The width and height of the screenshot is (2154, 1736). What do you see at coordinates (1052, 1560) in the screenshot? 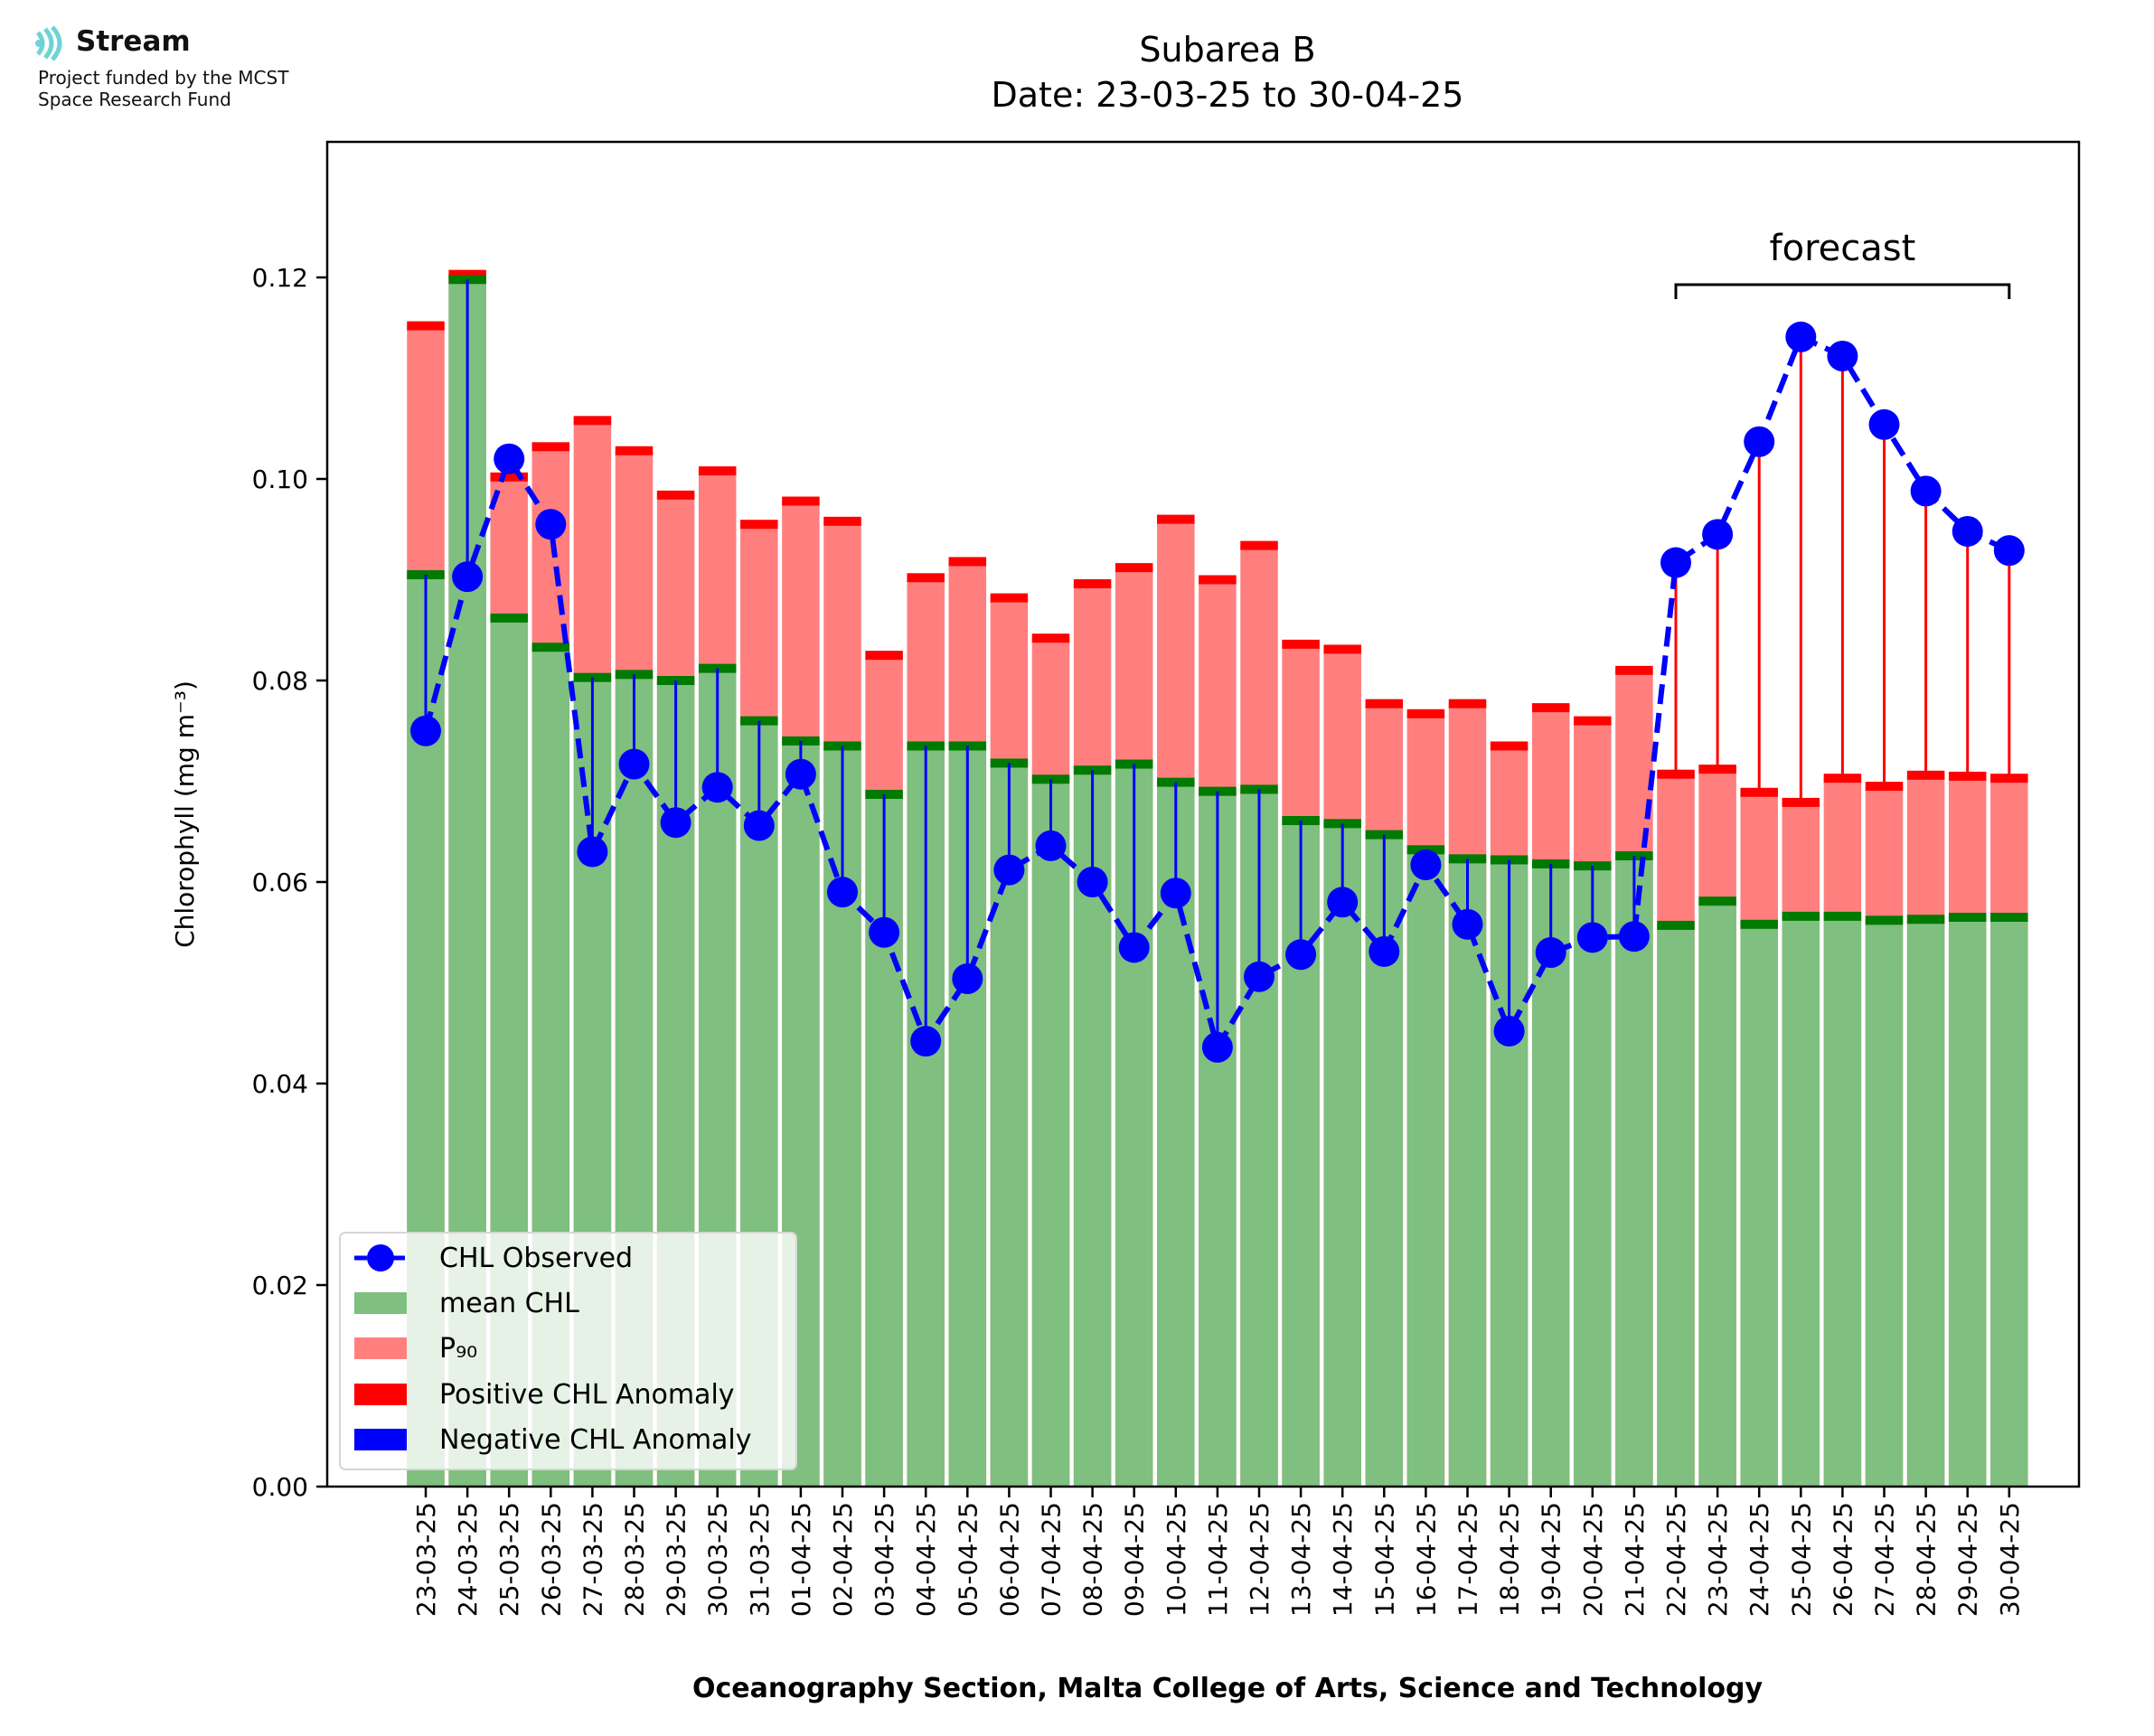
I see `x-tick-label: 07-04-25` at bounding box center [1052, 1560].